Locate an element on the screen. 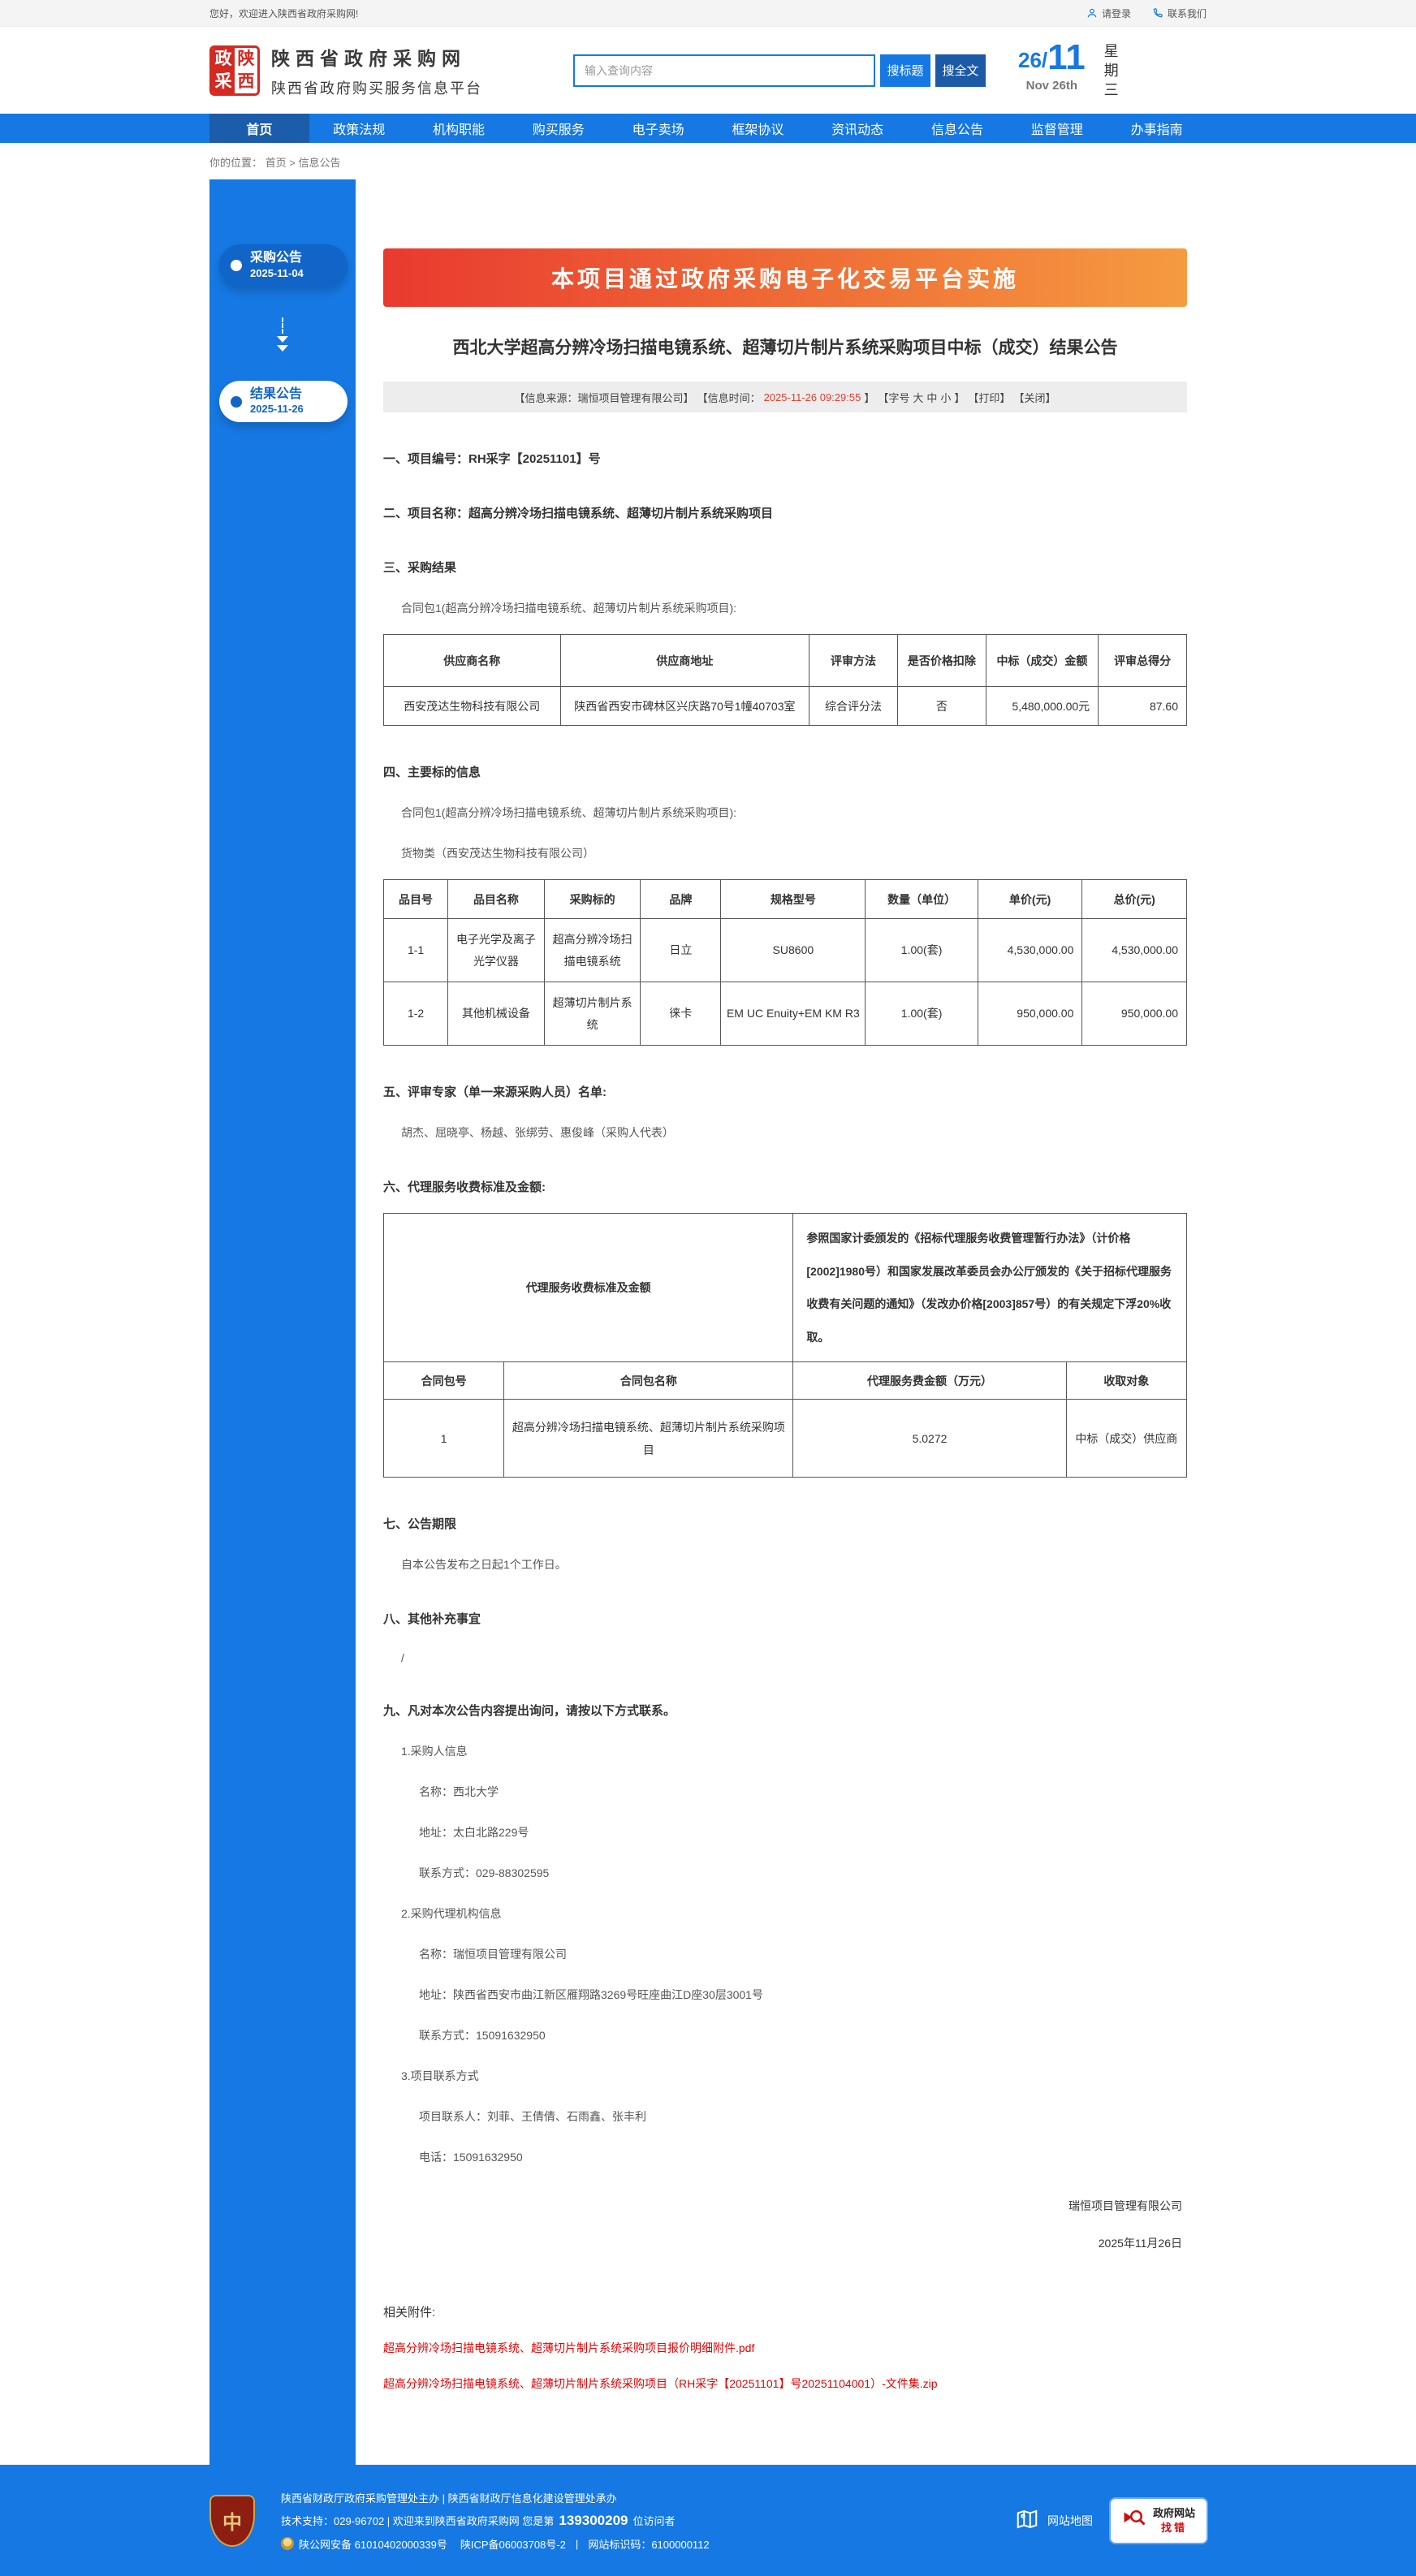 This screenshot has width=1416, height=2576. nav-item-supervision: 监督管理 is located at coordinates (1056, 130).